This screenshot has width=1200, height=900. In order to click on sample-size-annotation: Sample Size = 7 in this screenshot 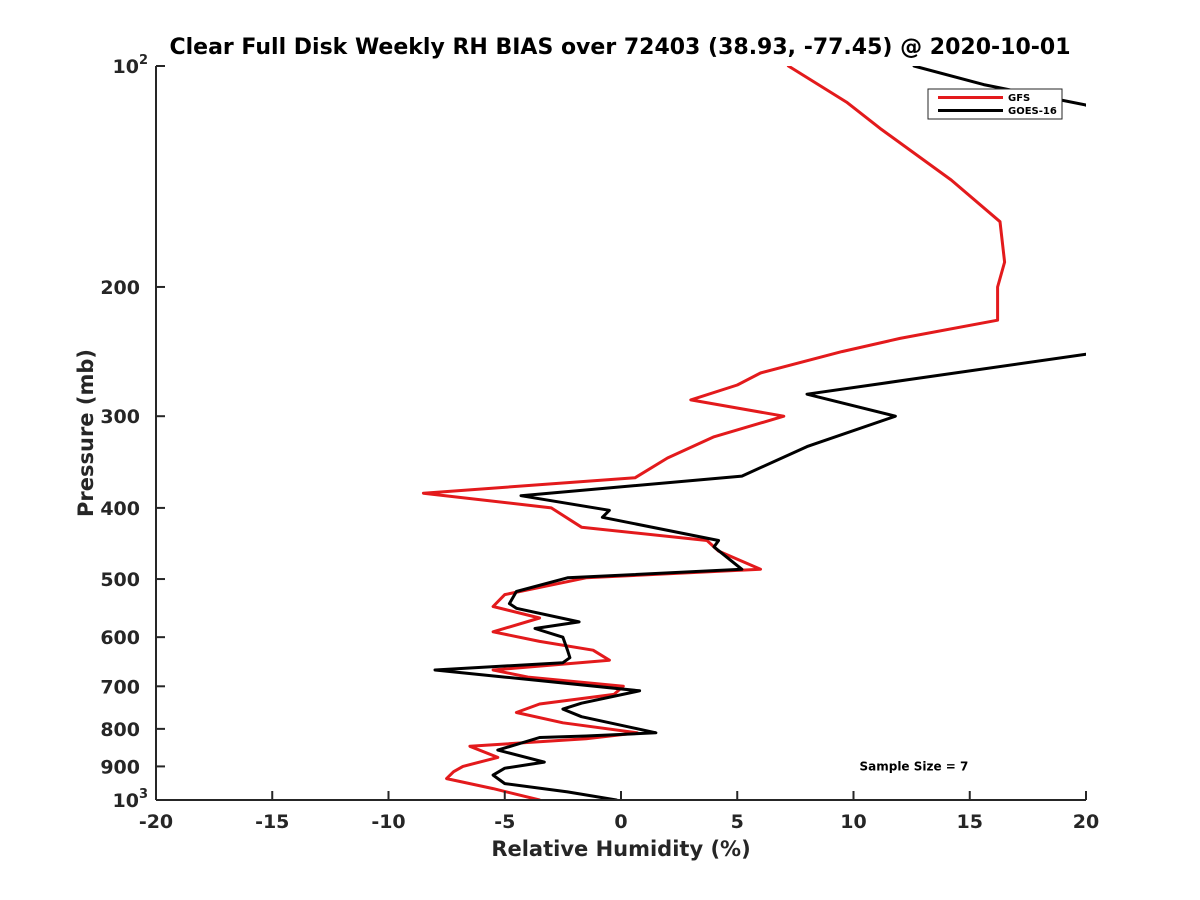, I will do `click(913, 766)`.